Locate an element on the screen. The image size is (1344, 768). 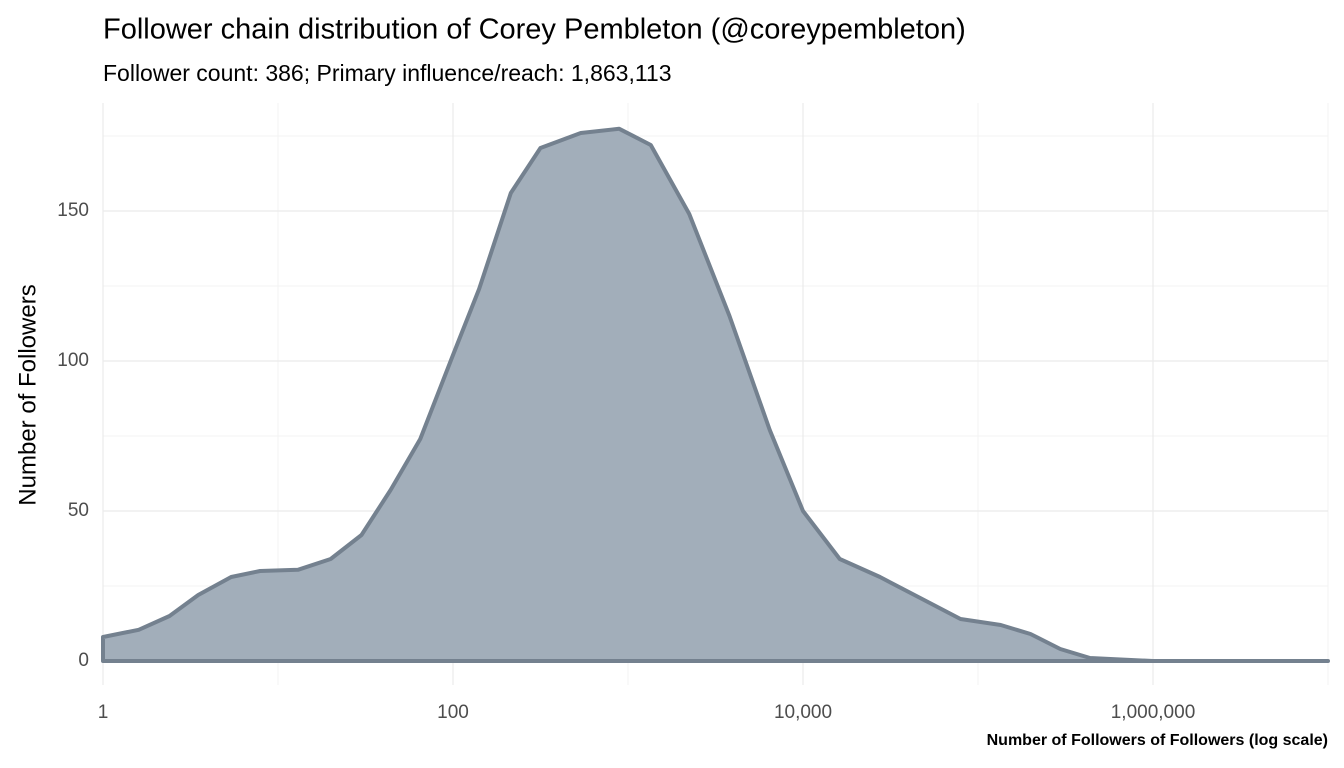
y-tick-label: 0 is located at coordinates (83, 660).